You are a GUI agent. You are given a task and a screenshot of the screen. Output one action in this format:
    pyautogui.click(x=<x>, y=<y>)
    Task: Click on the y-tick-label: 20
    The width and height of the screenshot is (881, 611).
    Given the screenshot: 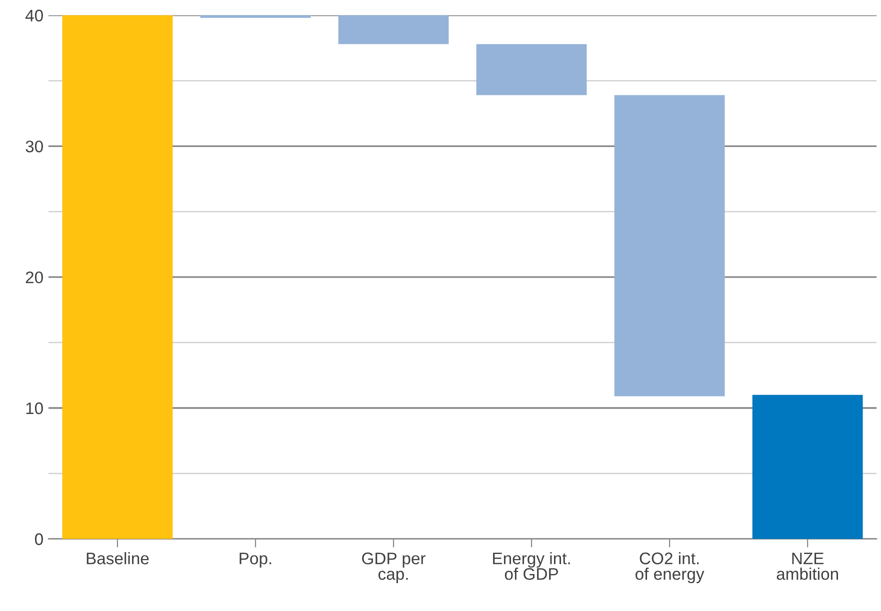 What is the action you would take?
    pyautogui.click(x=34, y=277)
    